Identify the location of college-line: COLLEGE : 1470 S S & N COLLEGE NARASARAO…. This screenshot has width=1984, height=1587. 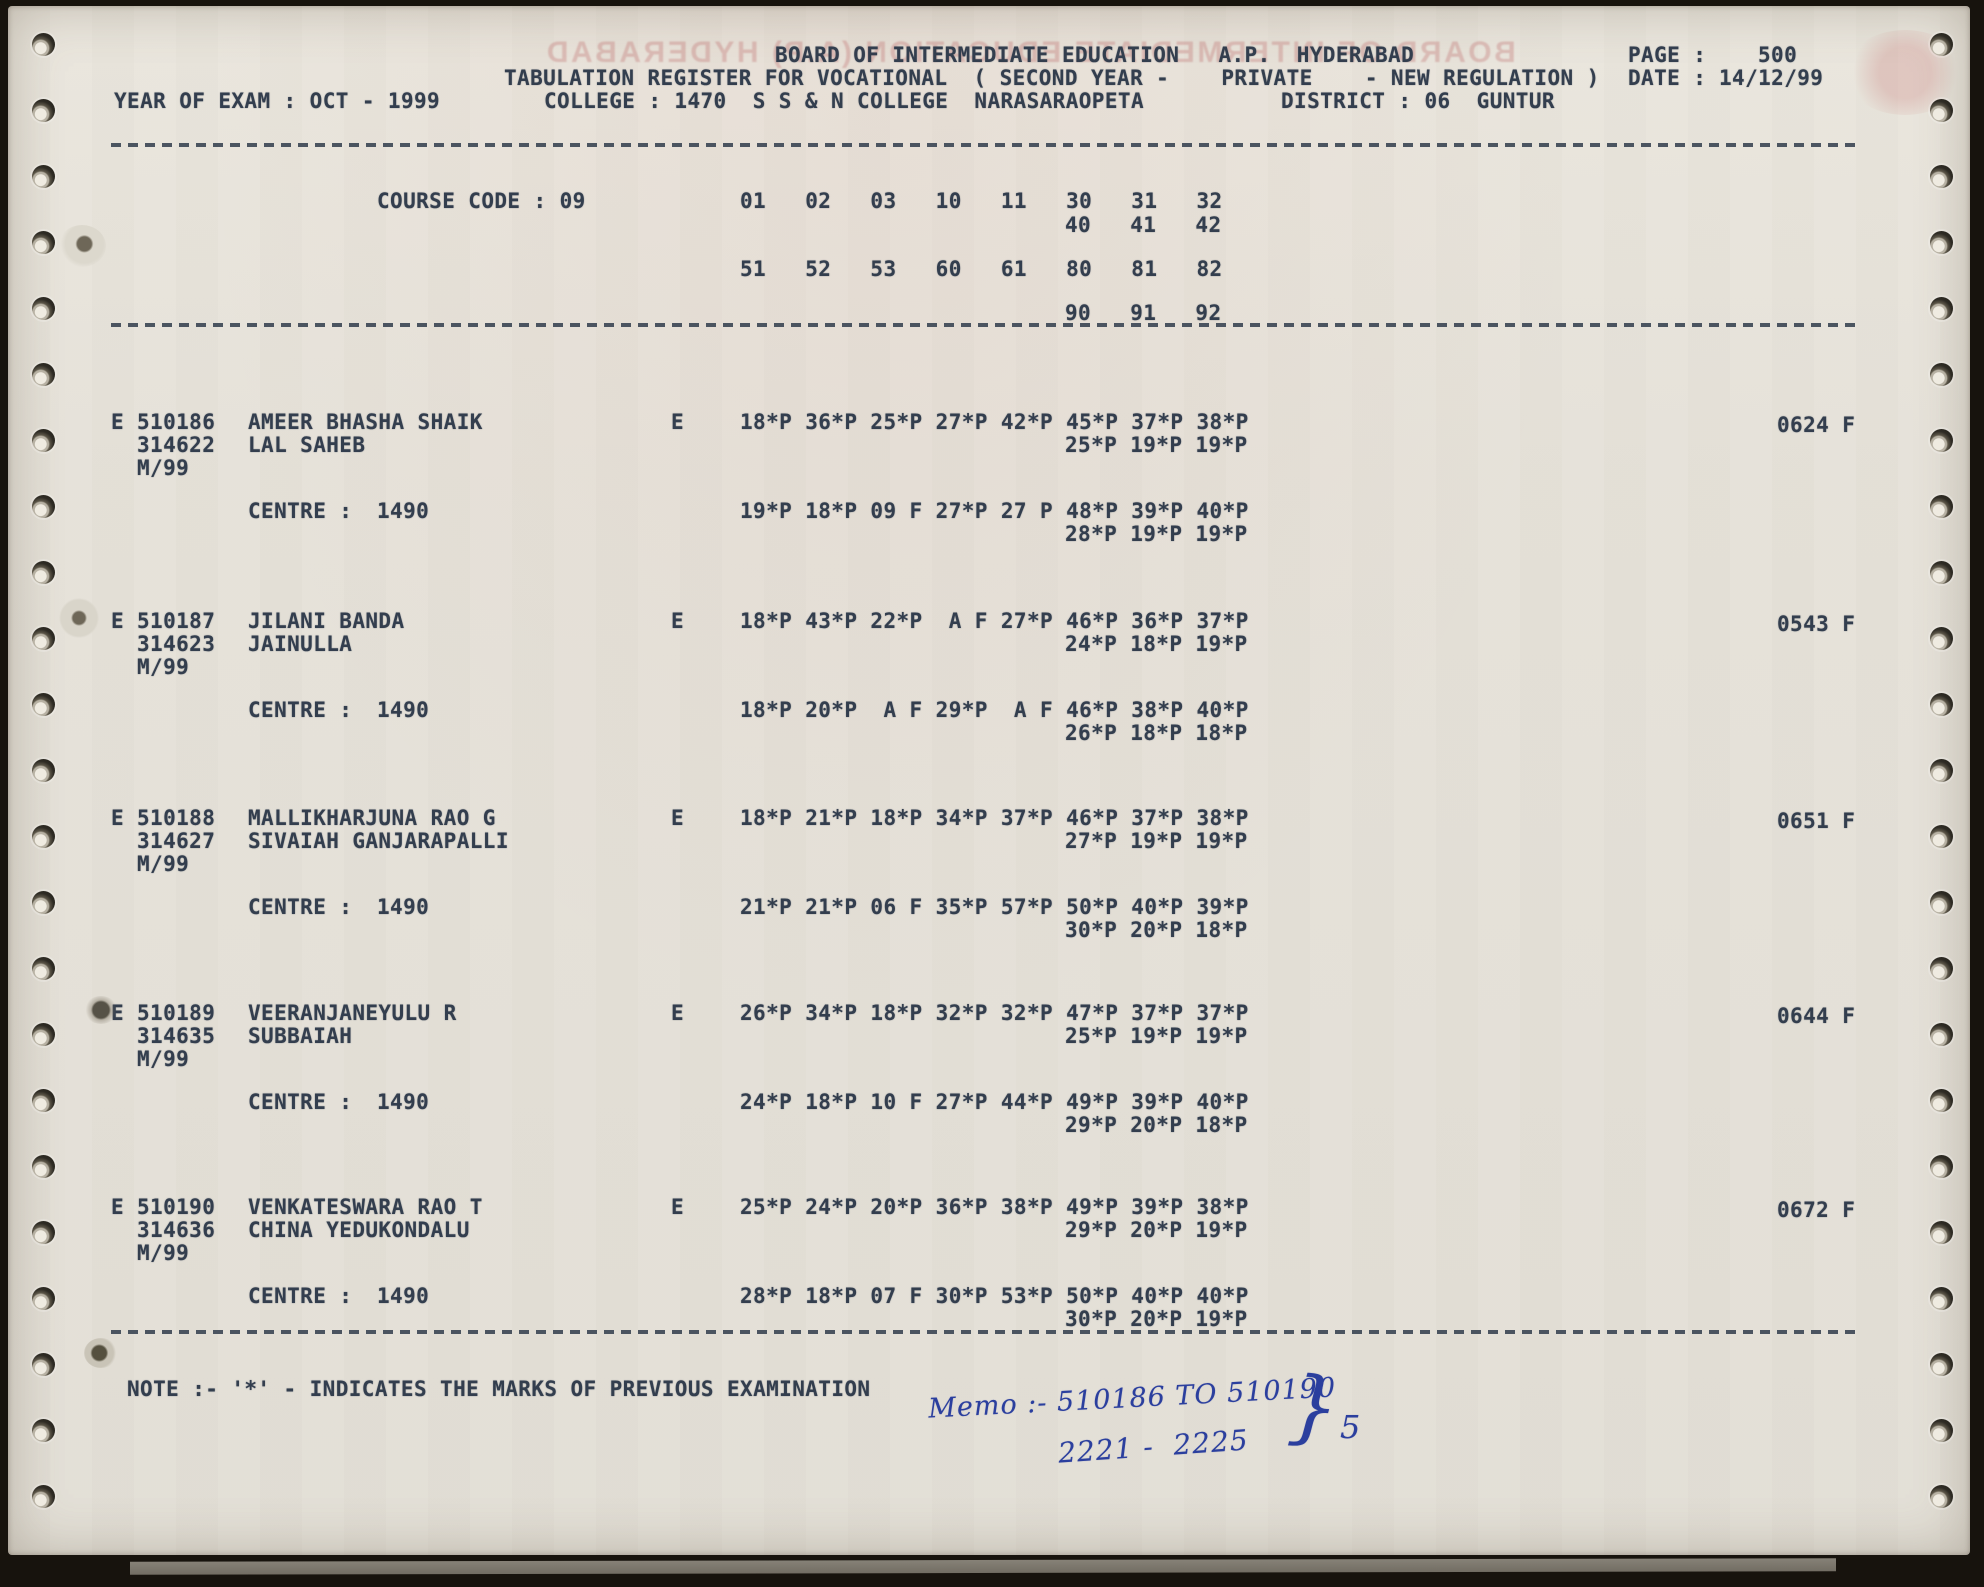
(844, 101).